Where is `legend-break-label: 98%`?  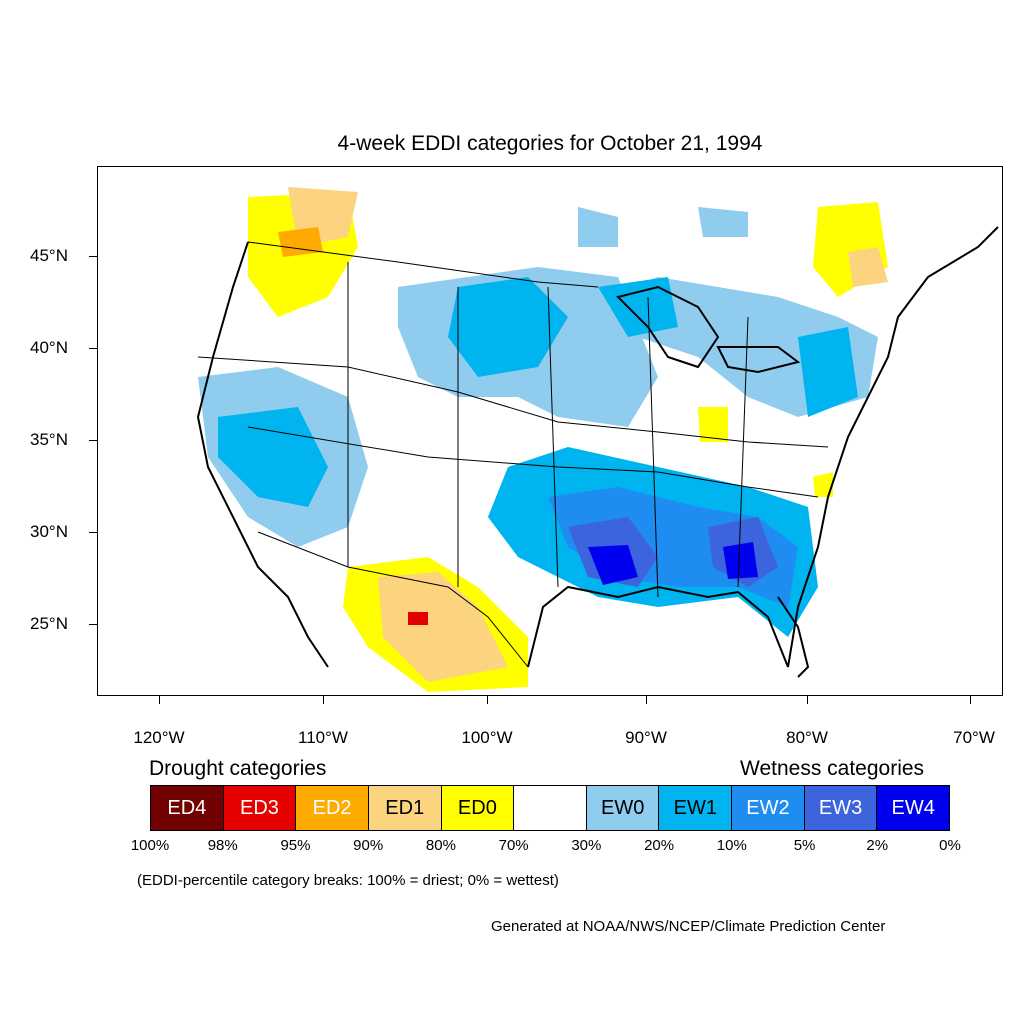
legend-break-label: 98% is located at coordinates (222, 845).